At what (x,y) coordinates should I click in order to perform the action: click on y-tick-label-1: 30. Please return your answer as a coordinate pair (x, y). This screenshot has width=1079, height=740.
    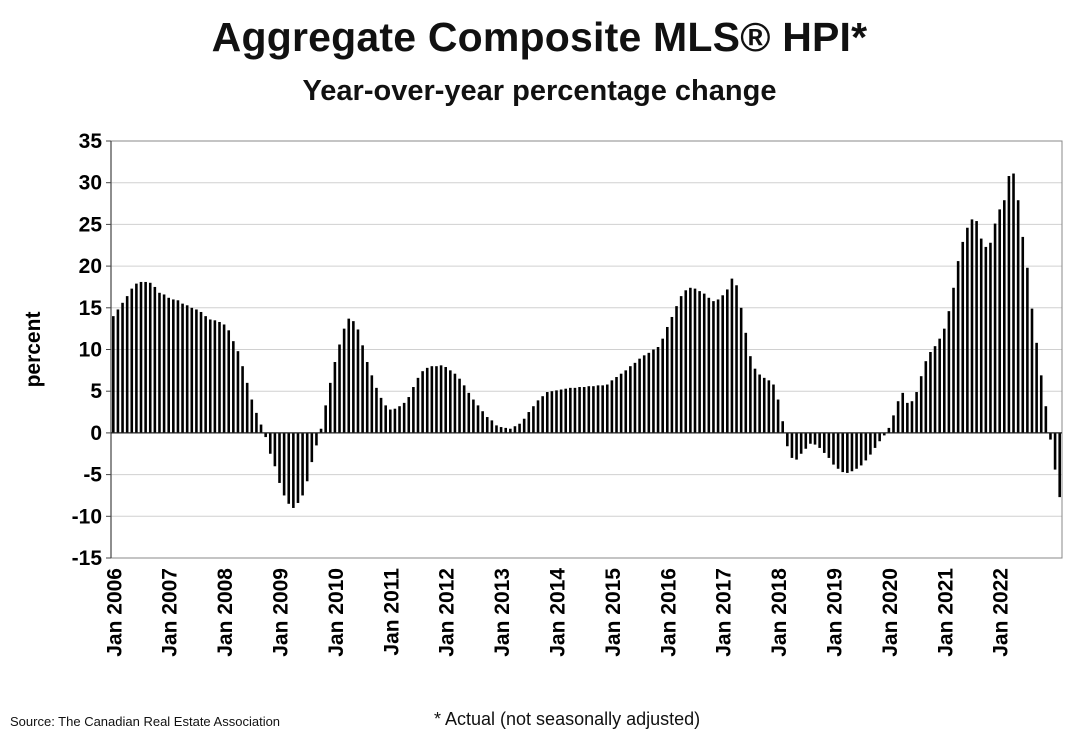
    Looking at the image, I should click on (90, 183).